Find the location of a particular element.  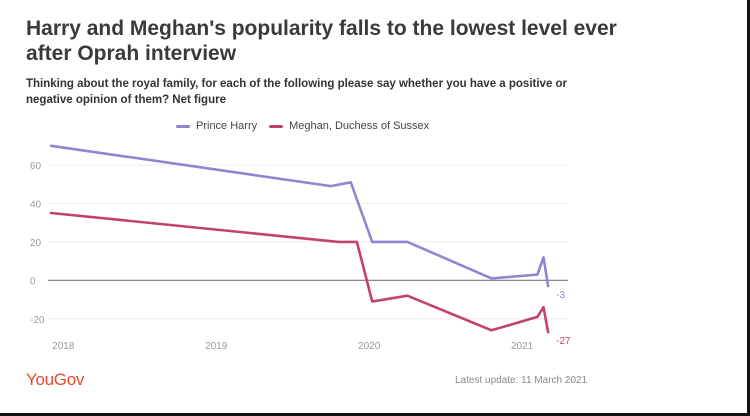

end-value-label-0: -3 is located at coordinates (560, 295).